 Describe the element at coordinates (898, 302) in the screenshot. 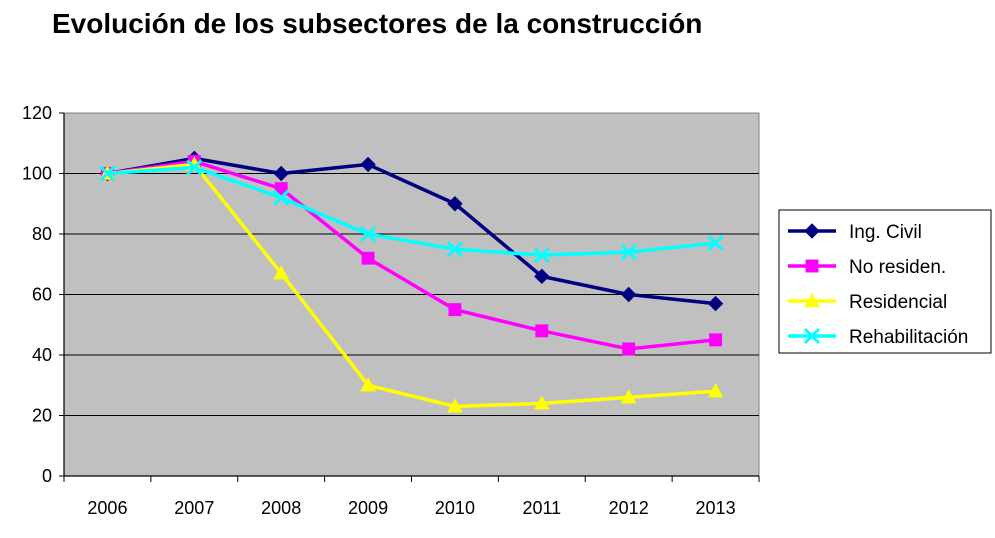

I see `legend-label: Residencial` at that location.